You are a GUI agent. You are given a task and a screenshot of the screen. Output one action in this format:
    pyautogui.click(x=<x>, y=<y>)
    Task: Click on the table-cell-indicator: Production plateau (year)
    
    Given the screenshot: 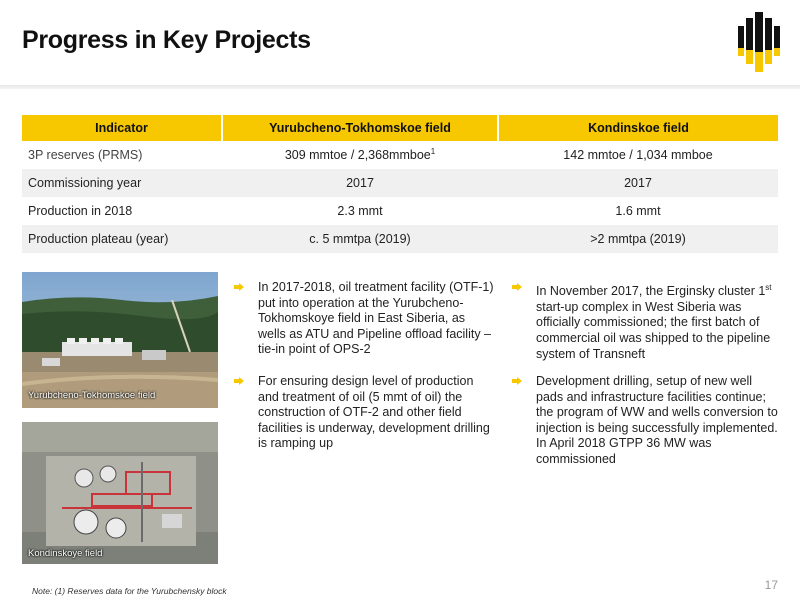 What is the action you would take?
    pyautogui.click(x=122, y=239)
    